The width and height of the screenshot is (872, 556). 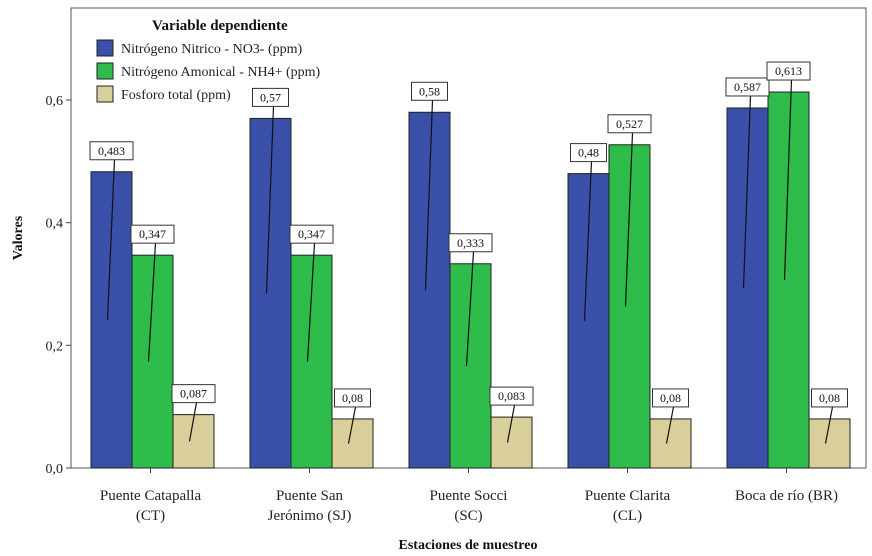 I want to click on y-tick-label: 0,2, so click(x=55, y=346).